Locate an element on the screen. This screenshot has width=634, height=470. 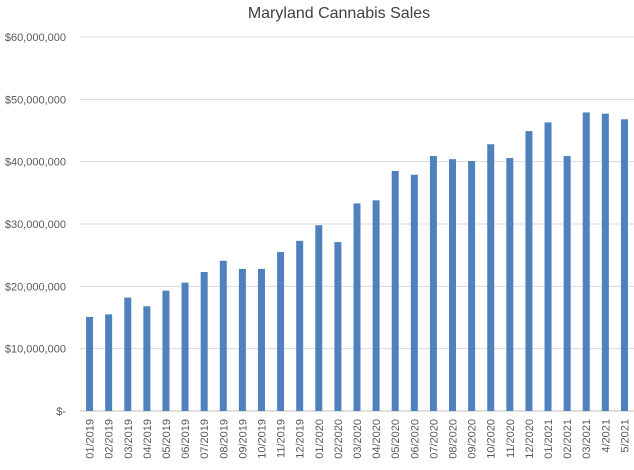
x-tick-label: 10/2019 is located at coordinates (262, 439).